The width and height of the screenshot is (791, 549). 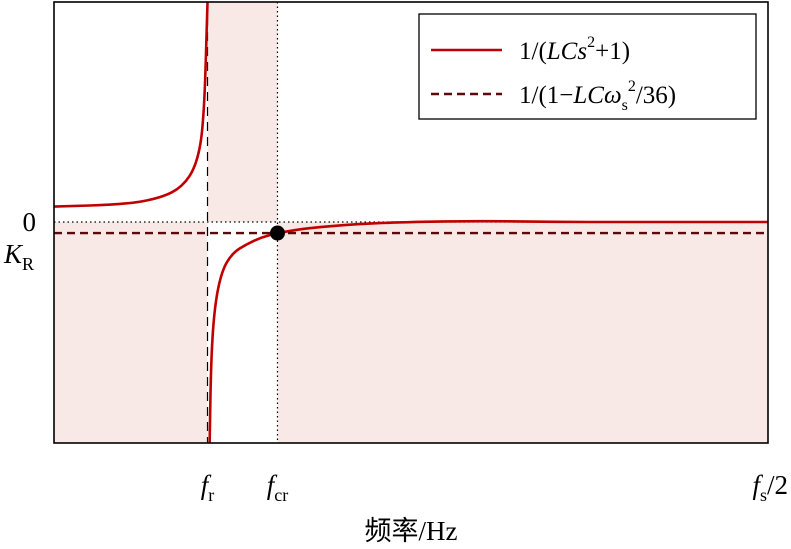 I want to click on y-tick-labels: 0KR, so click(x=19, y=240).